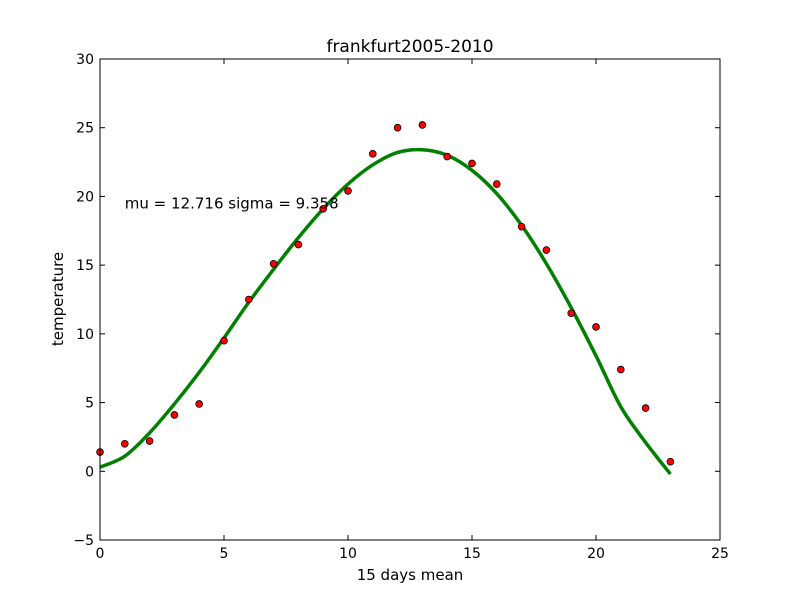 The width and height of the screenshot is (800, 600). What do you see at coordinates (409, 47) in the screenshot?
I see `chart-title: frankfurt2005-2010` at bounding box center [409, 47].